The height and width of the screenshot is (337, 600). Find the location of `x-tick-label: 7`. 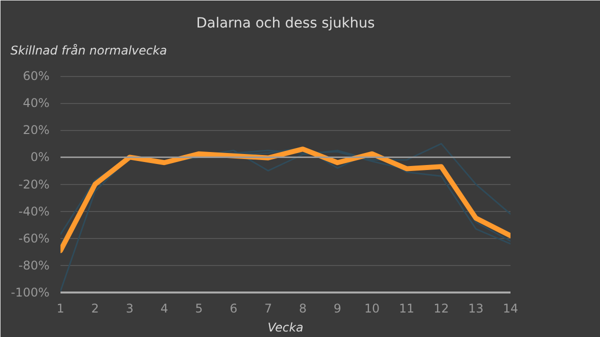

x-tick-label: 7 is located at coordinates (268, 309).